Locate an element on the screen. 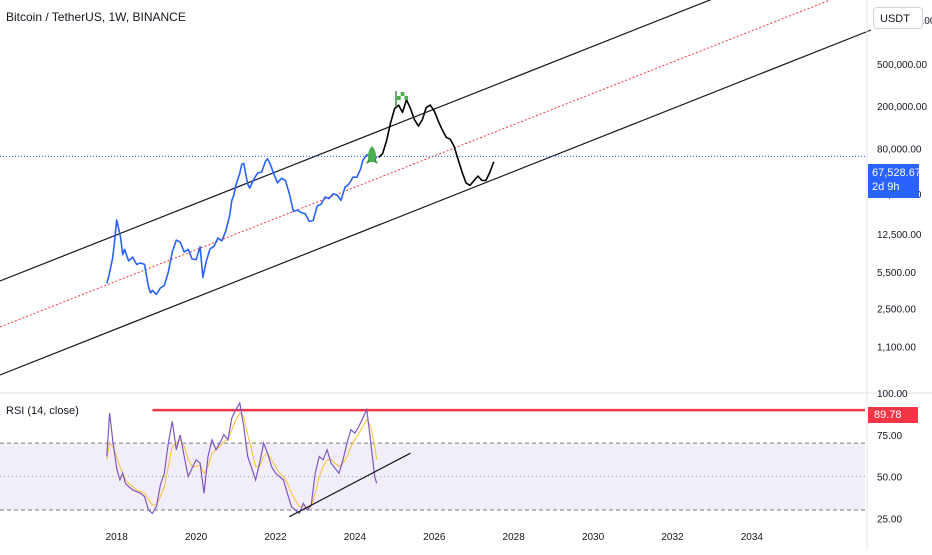 This screenshot has height=555, width=932. rocket-body is located at coordinates (372, 154).